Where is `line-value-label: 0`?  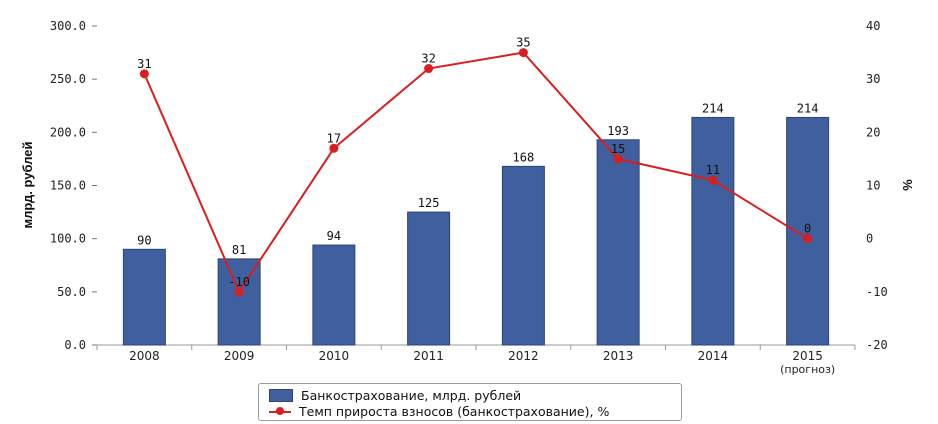 line-value-label: 0 is located at coordinates (807, 229).